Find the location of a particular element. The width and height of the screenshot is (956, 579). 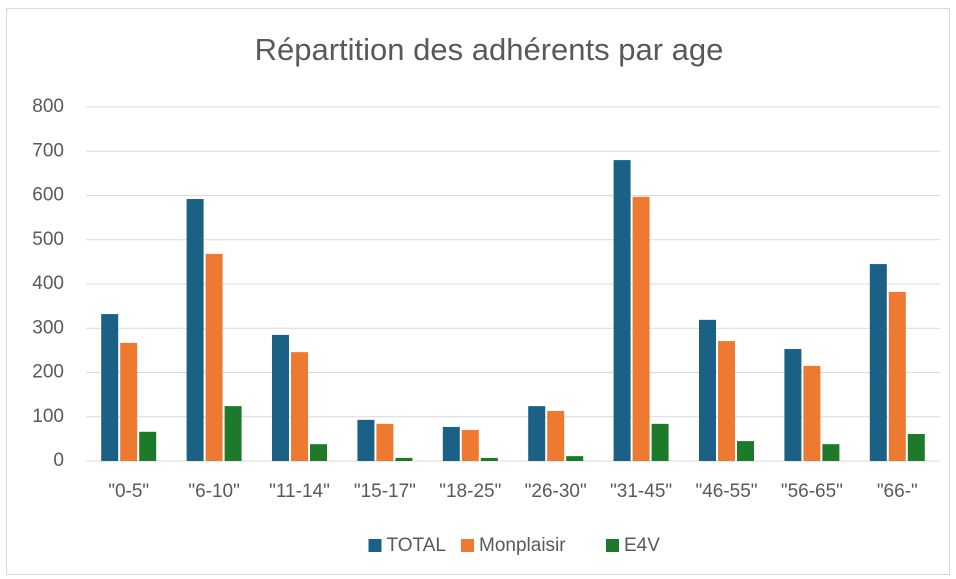

y-tick-label: 200 is located at coordinates (48, 372).